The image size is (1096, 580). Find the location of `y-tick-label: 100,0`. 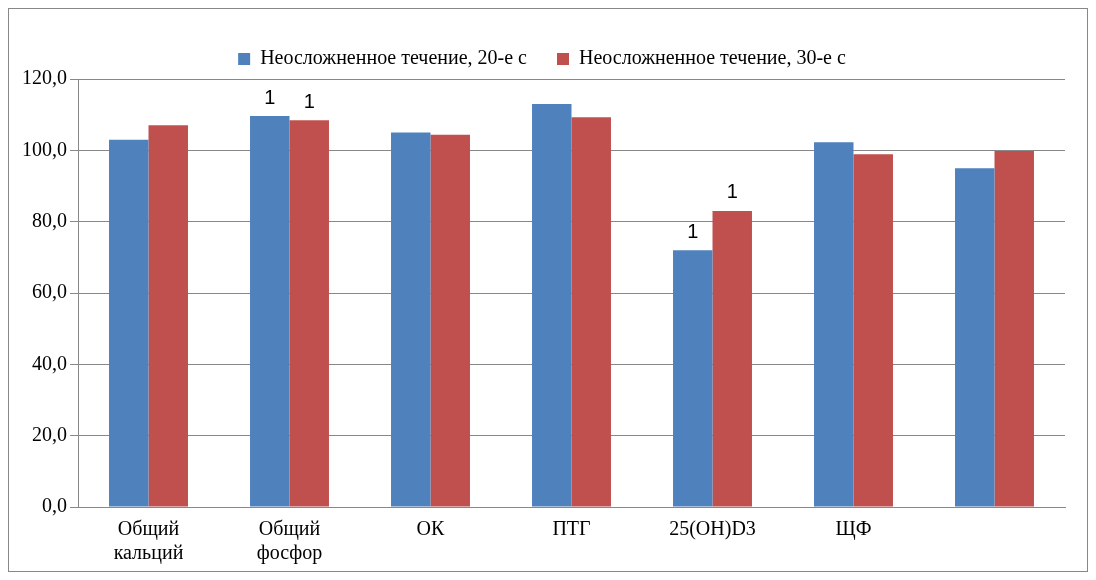

y-tick-label: 100,0 is located at coordinates (44, 148).